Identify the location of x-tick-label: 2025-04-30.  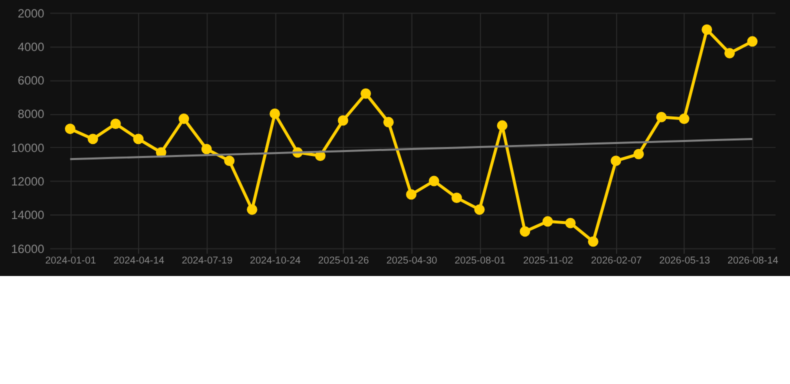
(412, 261).